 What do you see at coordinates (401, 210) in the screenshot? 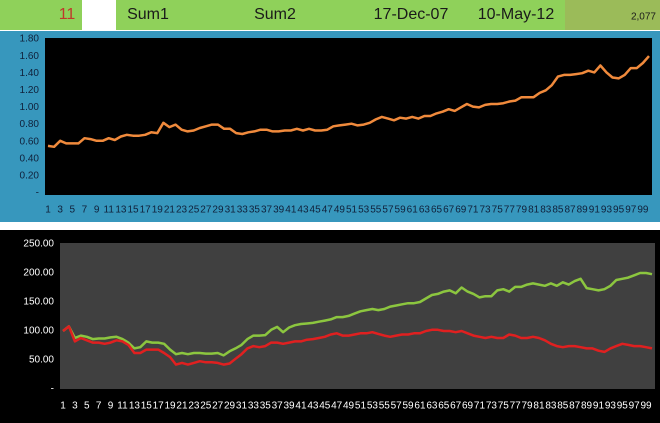
I see `x-tick-label: 59` at bounding box center [401, 210].